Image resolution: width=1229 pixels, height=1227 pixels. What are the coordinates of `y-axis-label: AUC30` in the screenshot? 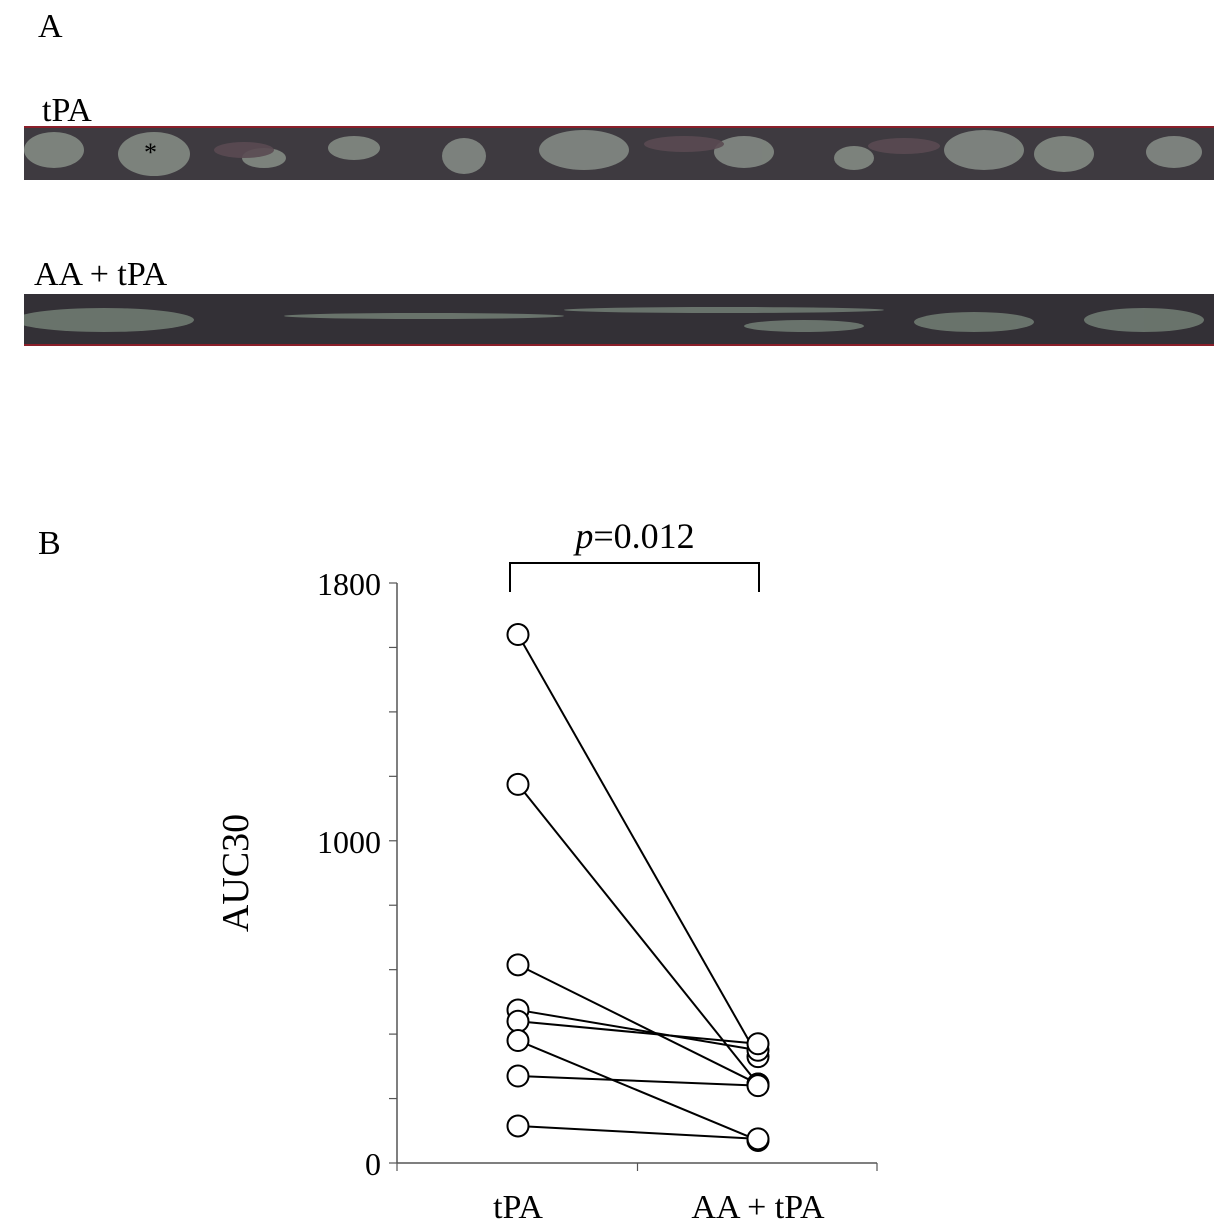 It's located at (236, 873).